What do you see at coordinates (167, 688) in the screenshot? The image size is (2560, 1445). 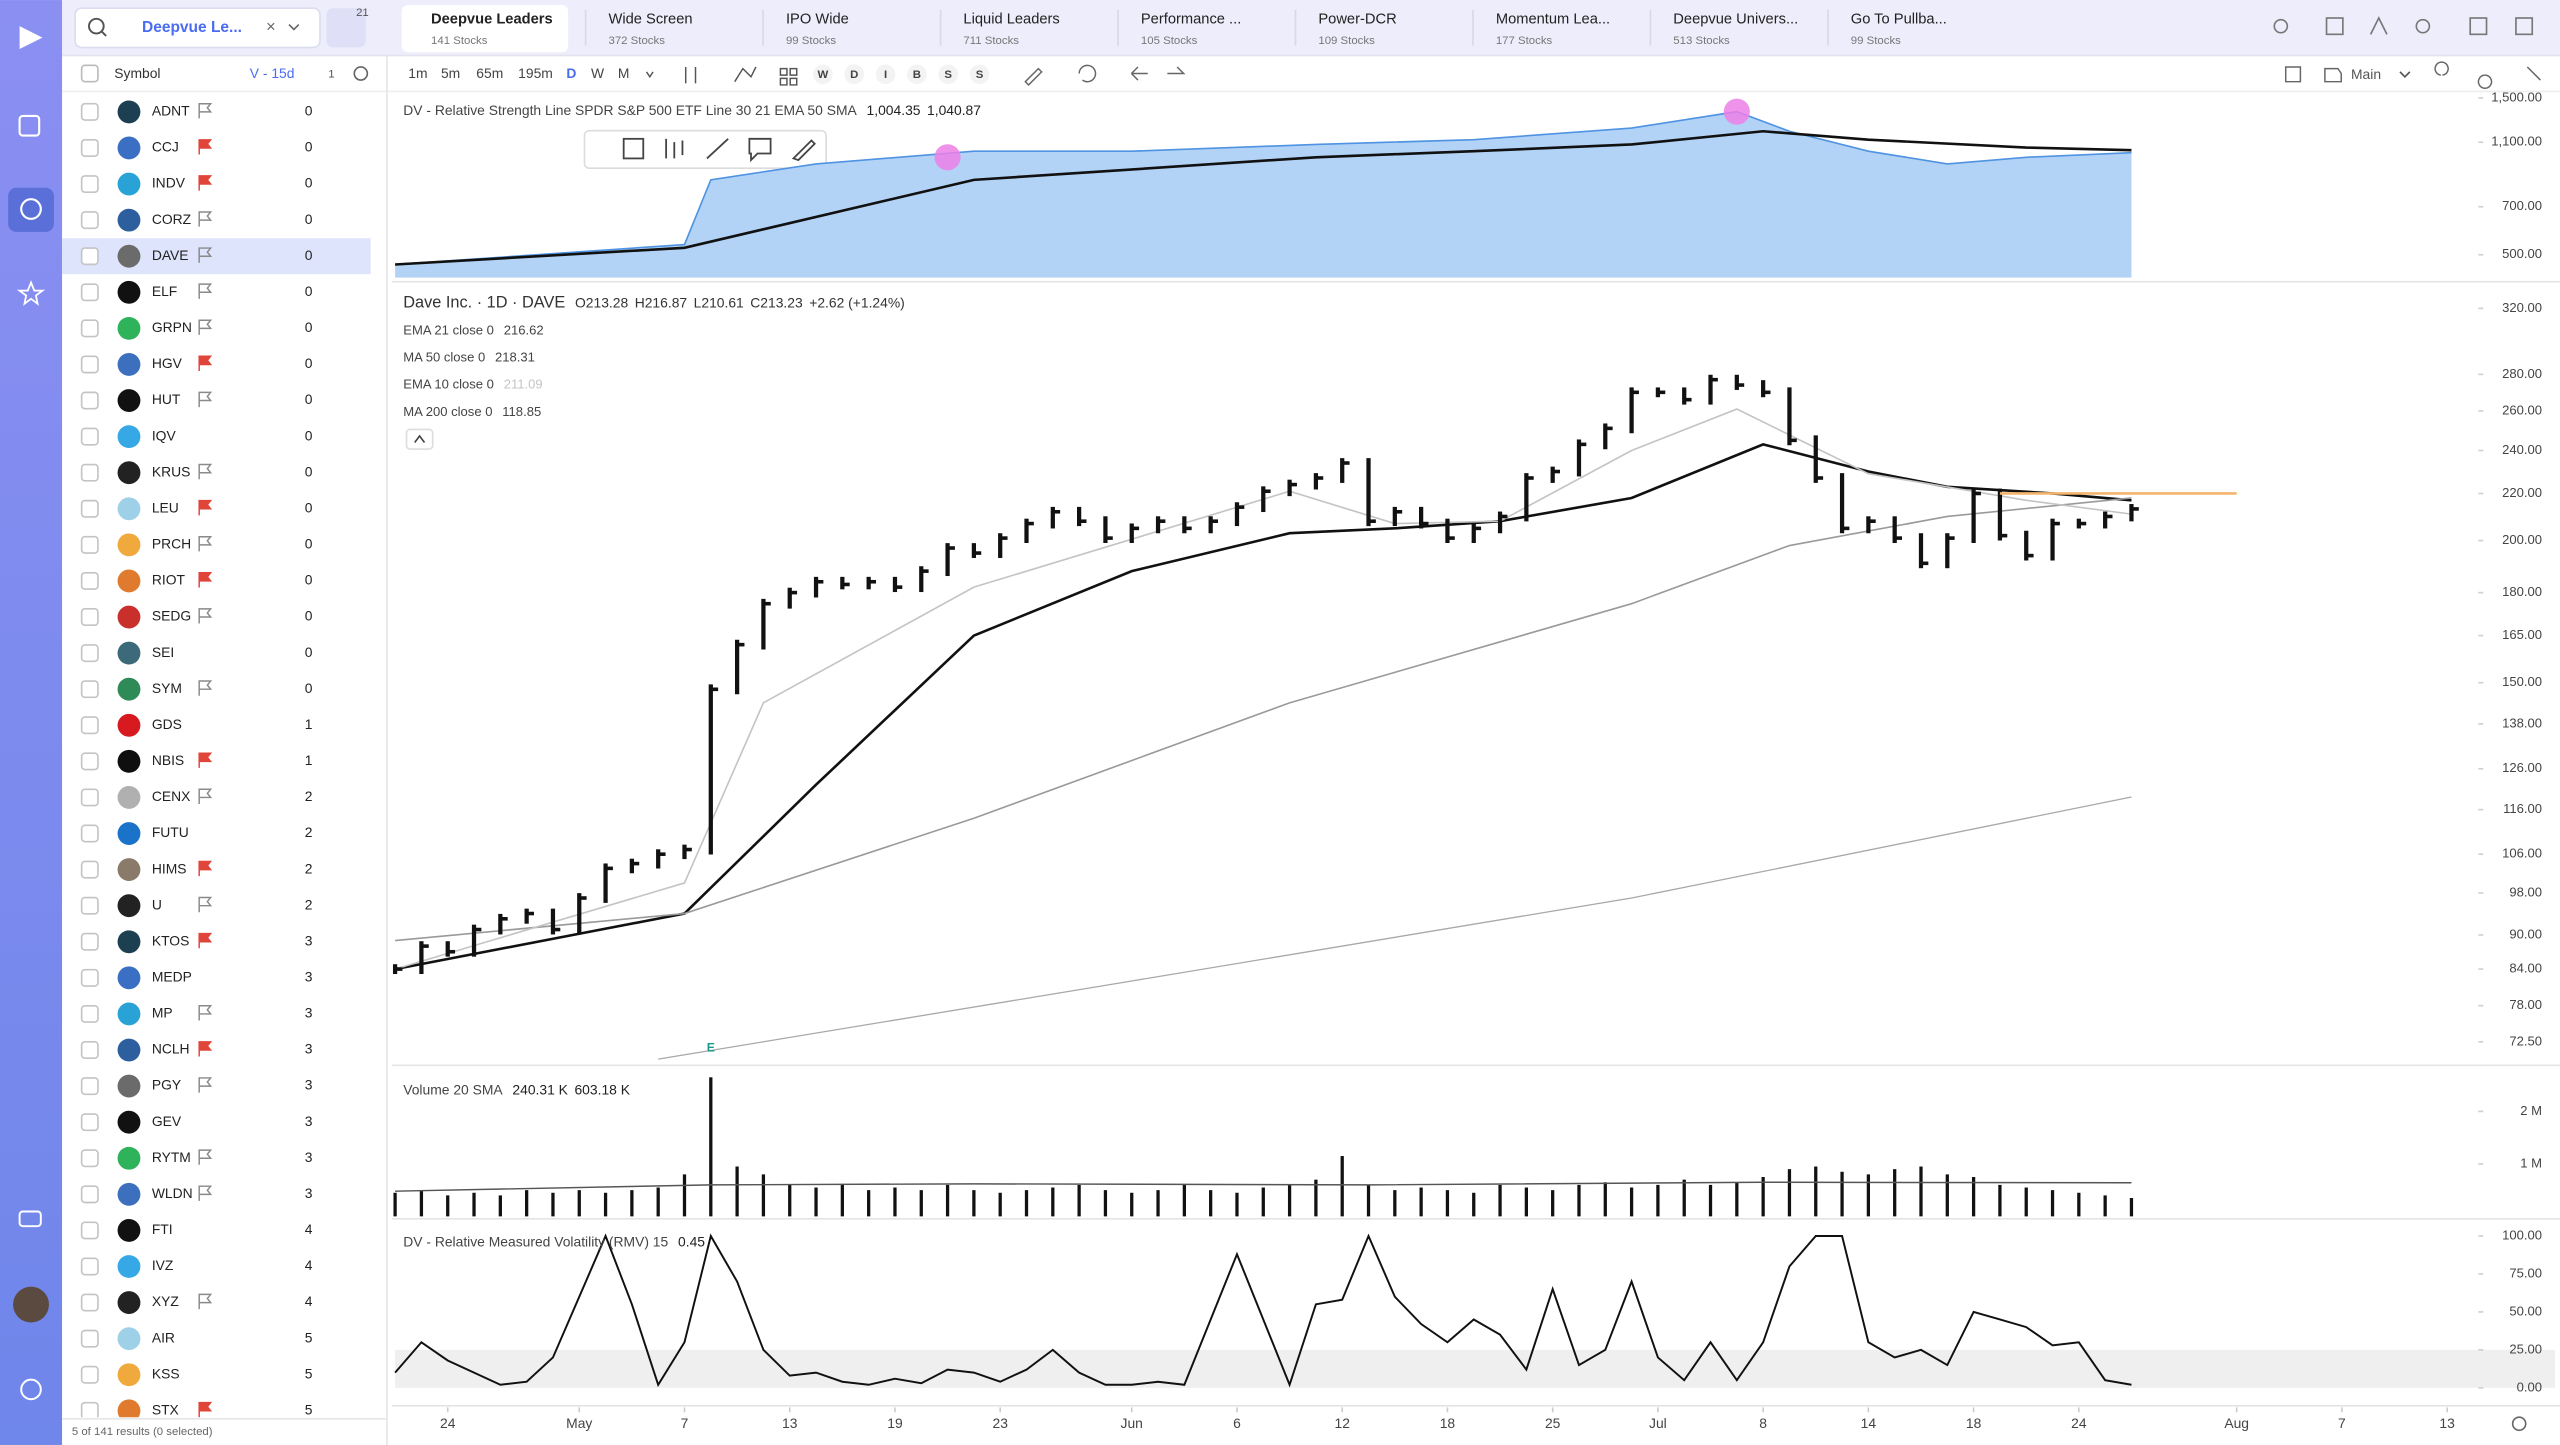 I see `ticker-symbol: SYM` at bounding box center [167, 688].